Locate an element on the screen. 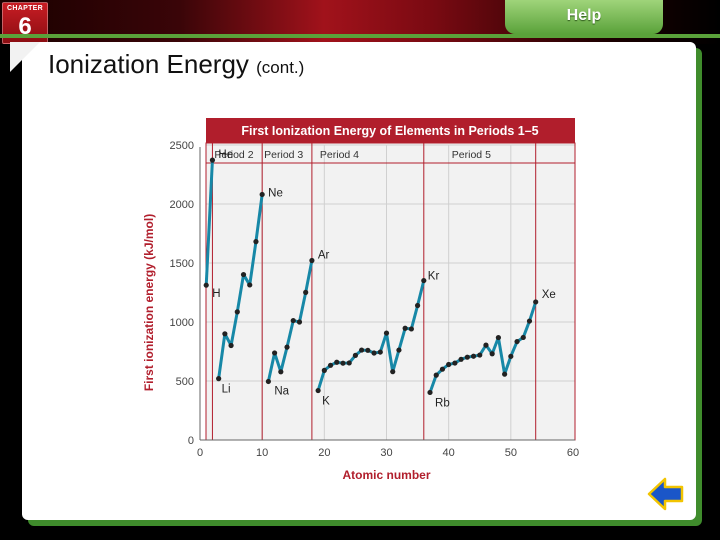 The width and height of the screenshot is (720, 540). header-divider is located at coordinates (360, 36).